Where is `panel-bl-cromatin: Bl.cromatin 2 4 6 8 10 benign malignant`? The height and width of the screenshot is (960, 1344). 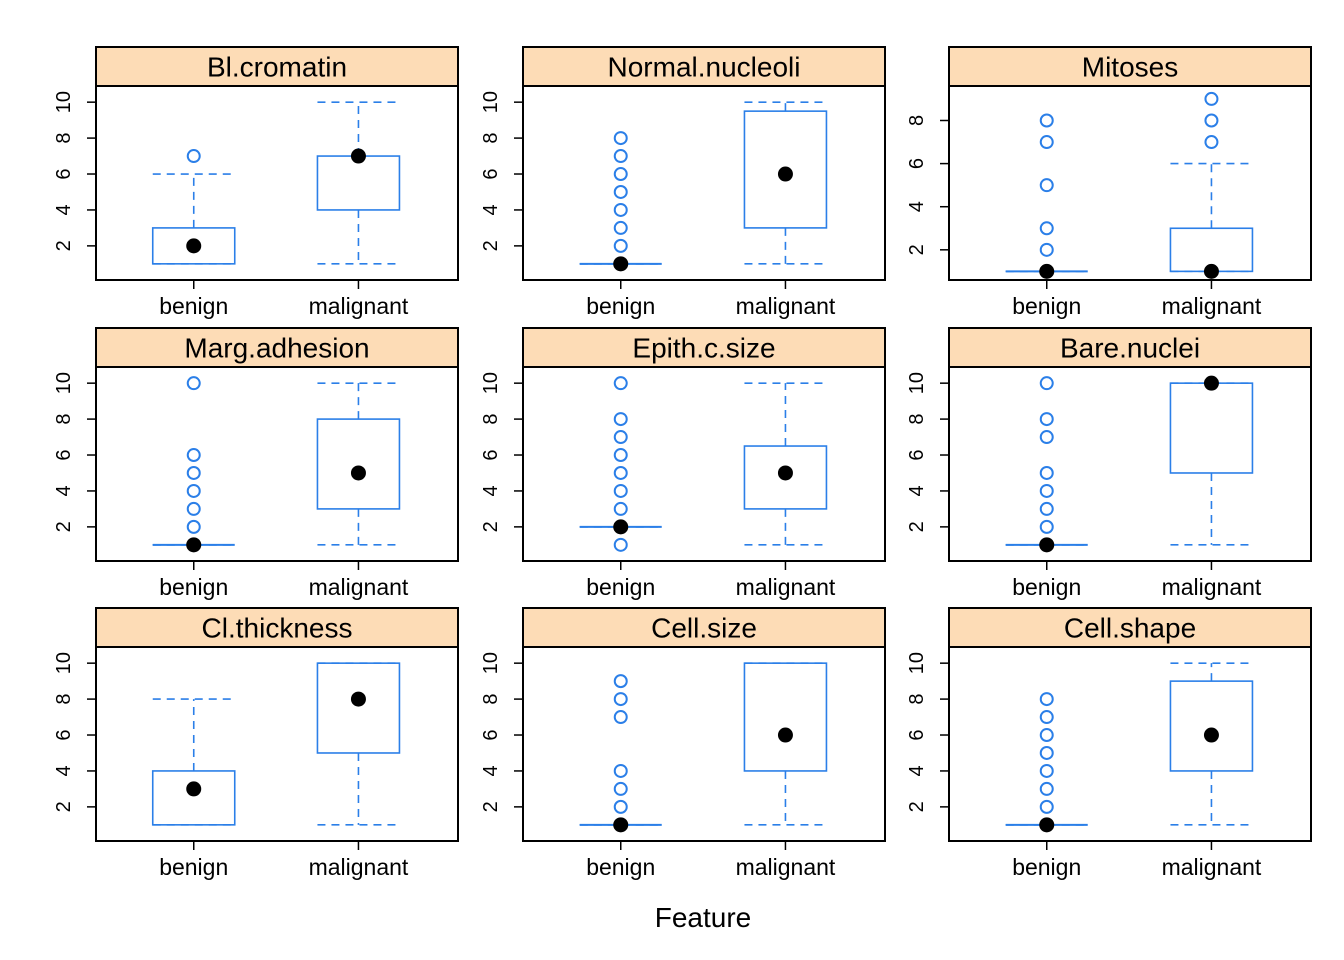
panel-bl-cromatin: Bl.cromatin 2 4 6 8 10 benign malignant is located at coordinates (256, 182).